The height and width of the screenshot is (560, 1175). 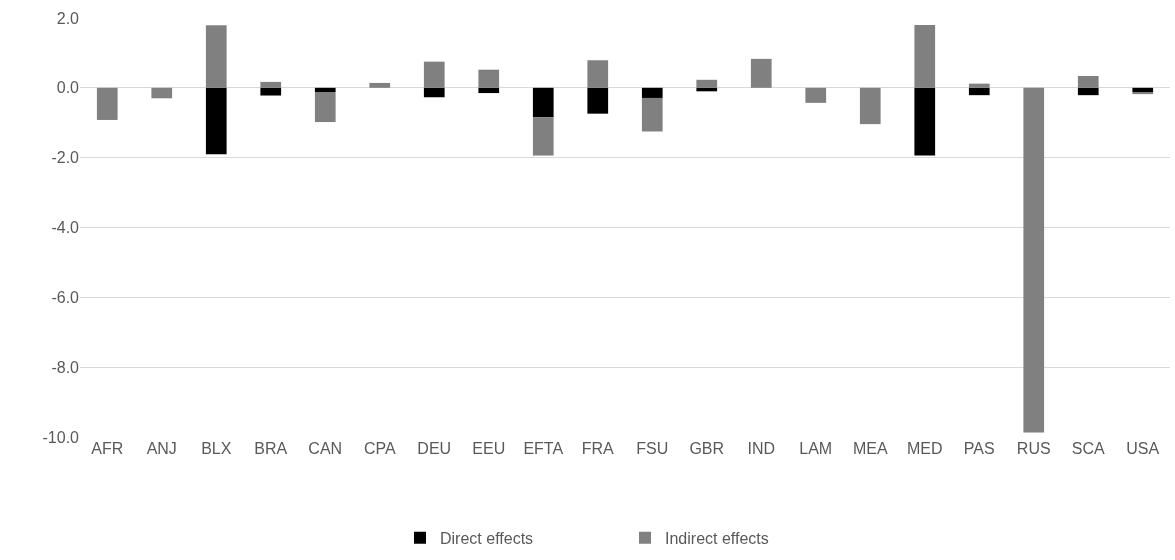 What do you see at coordinates (65, 228) in the screenshot?
I see `y-tick-label: -4.0` at bounding box center [65, 228].